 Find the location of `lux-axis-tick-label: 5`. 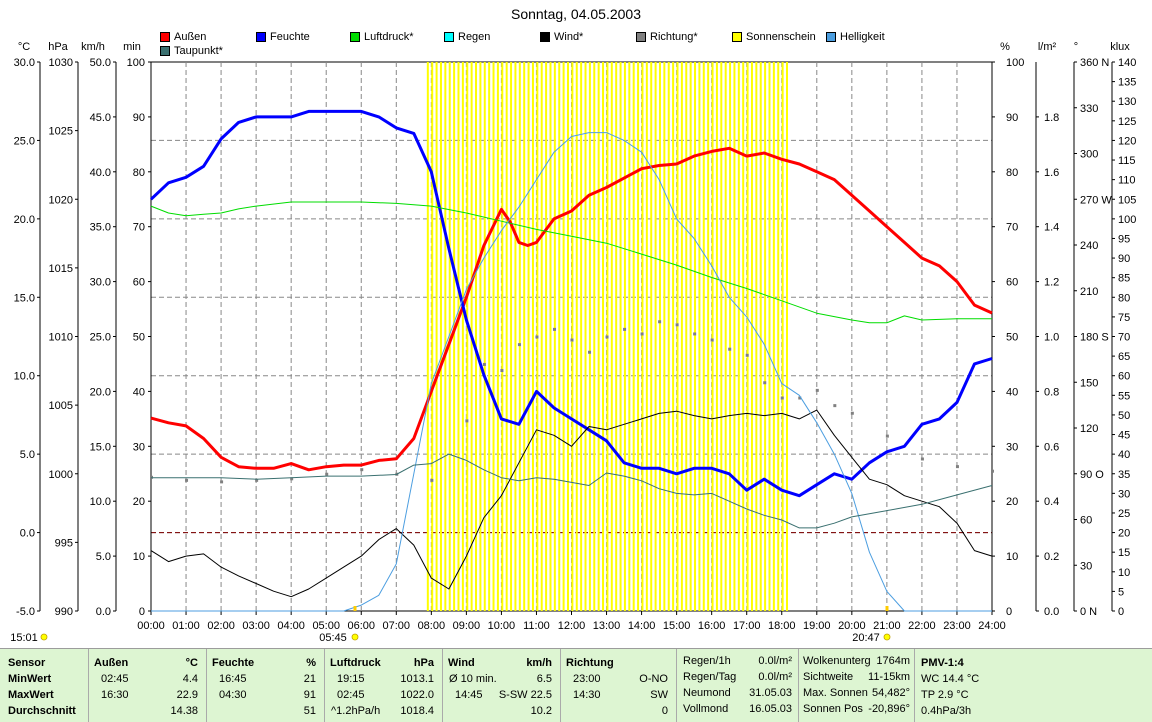

lux-axis-tick-label: 5 is located at coordinates (1121, 592).